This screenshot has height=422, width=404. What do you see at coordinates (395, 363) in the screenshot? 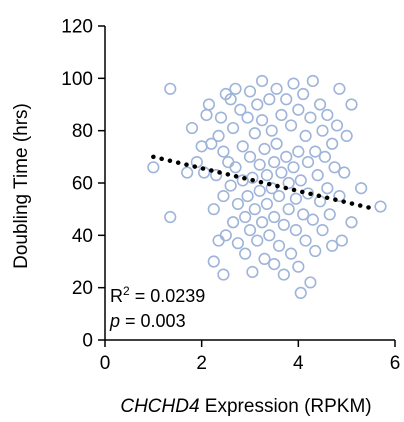
I see `x-tick-label: 6` at bounding box center [395, 363].